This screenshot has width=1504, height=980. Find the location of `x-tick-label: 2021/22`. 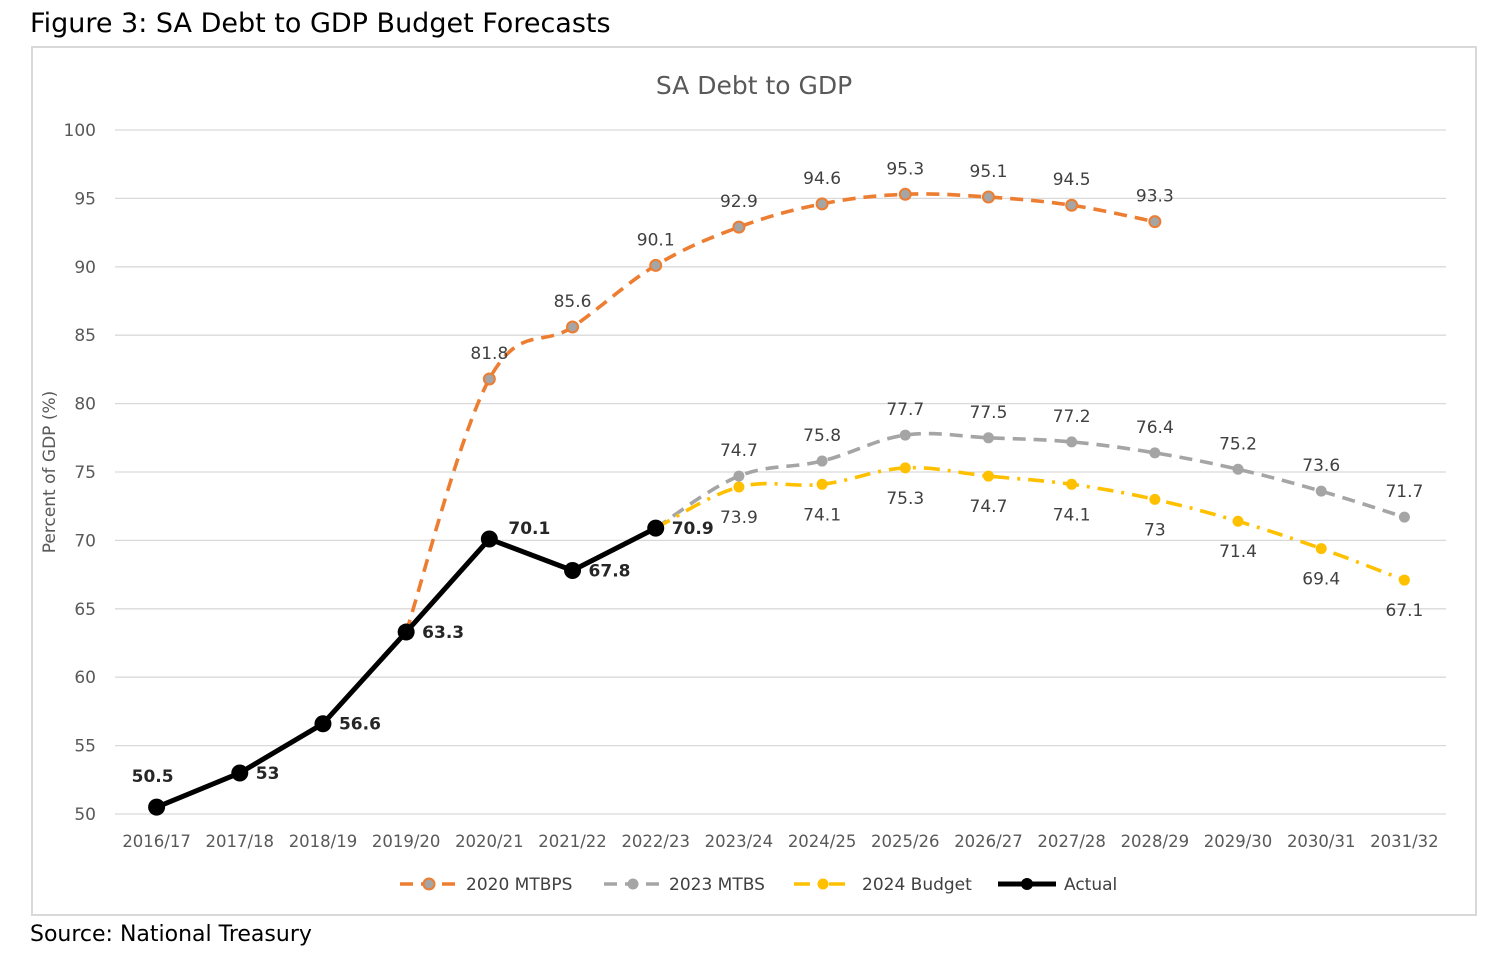

x-tick-label: 2021/22 is located at coordinates (572, 841).